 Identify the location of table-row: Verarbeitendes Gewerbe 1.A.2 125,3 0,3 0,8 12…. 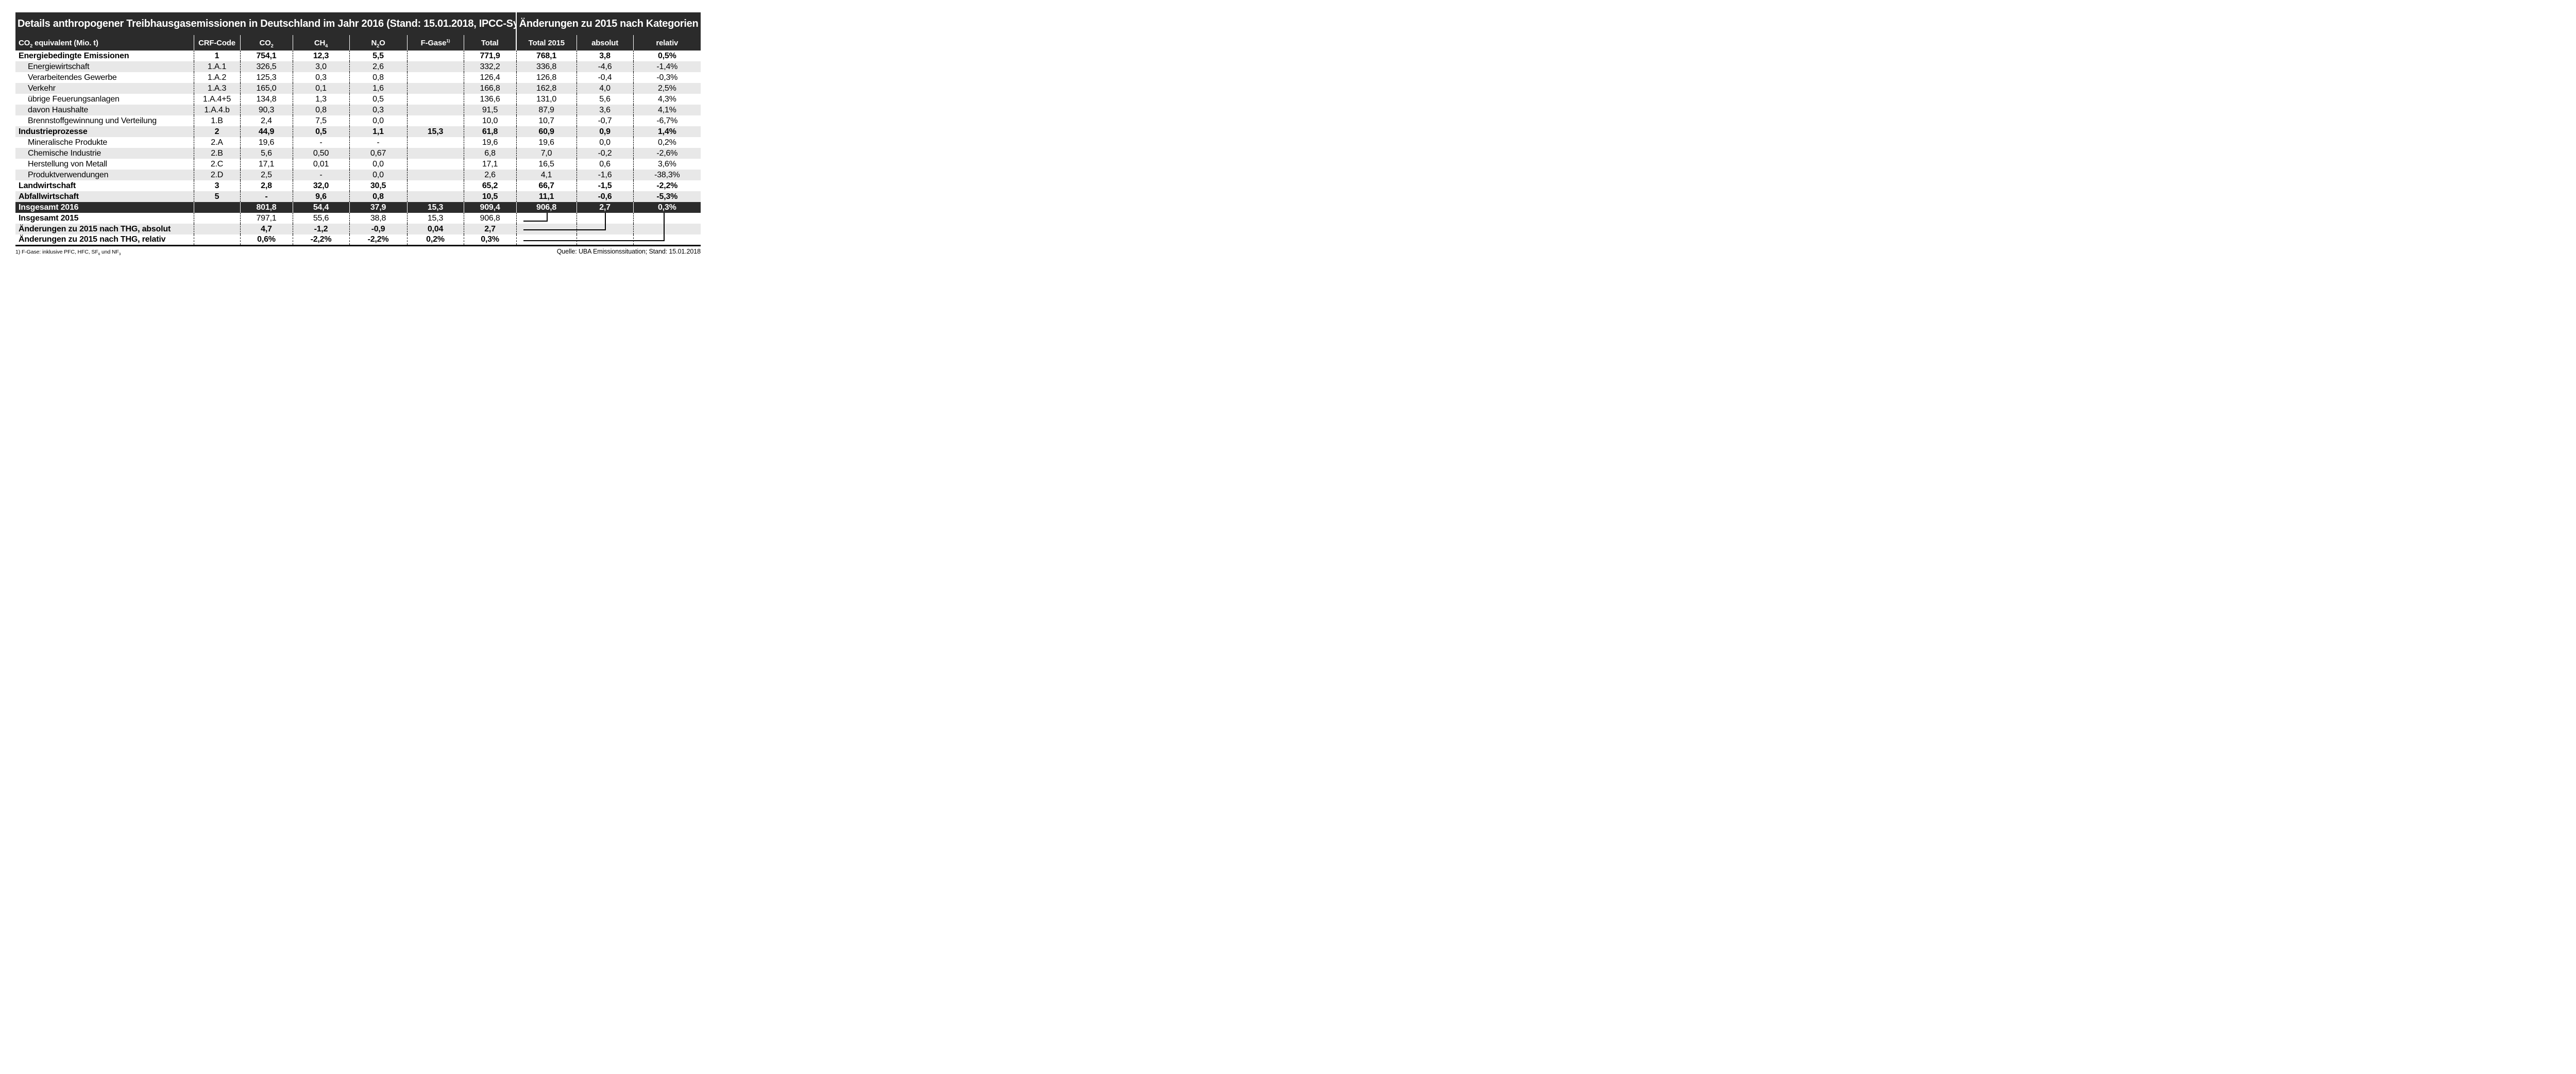
(358, 77).